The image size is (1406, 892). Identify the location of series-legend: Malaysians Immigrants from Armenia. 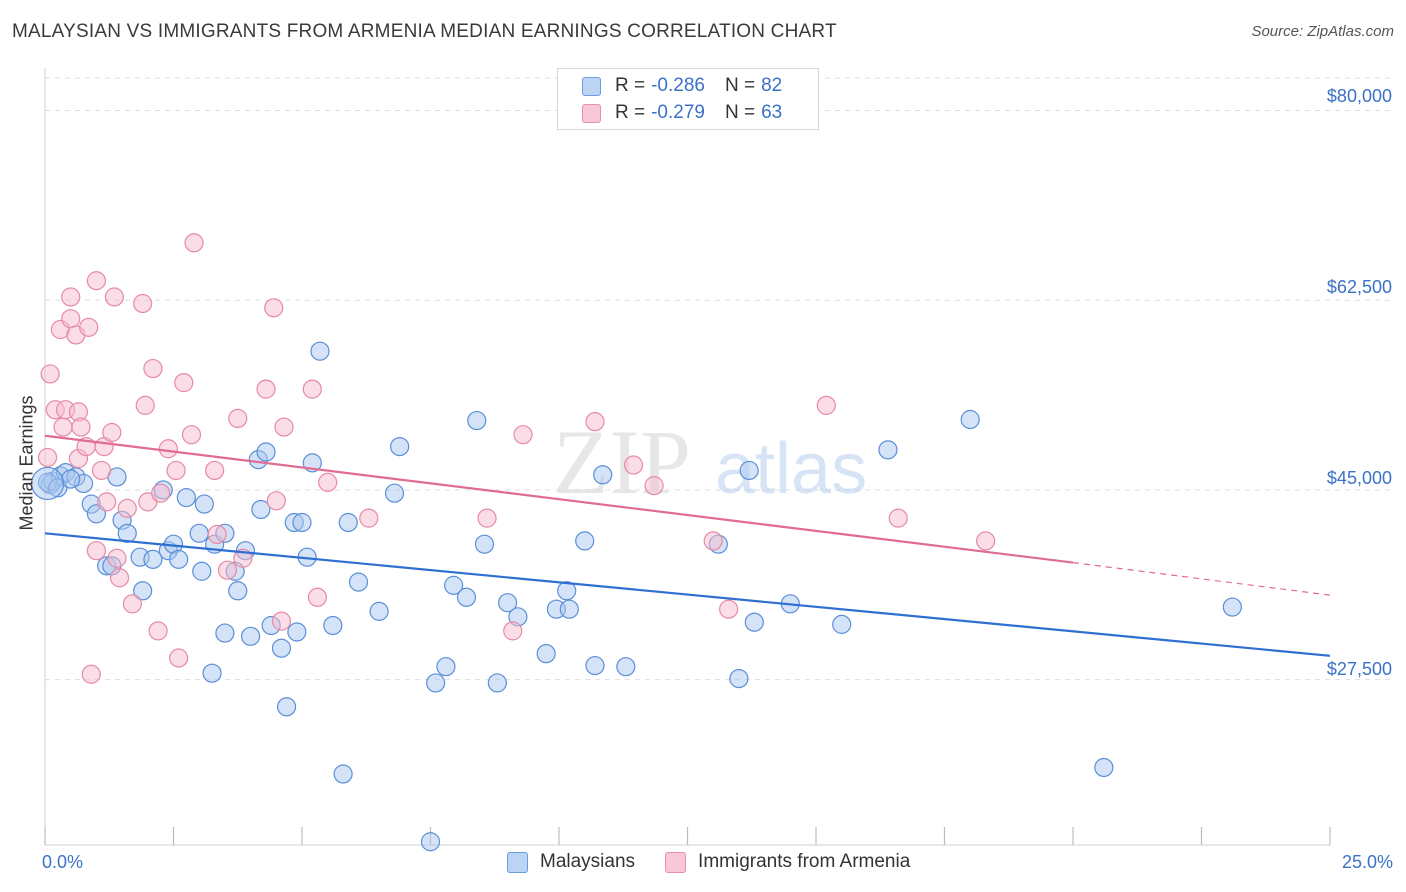
(723, 862).